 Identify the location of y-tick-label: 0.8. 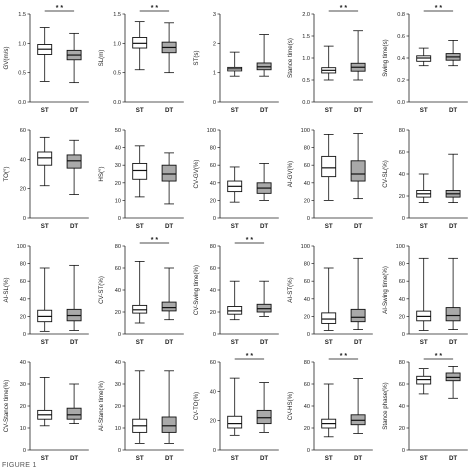
(401, 15).